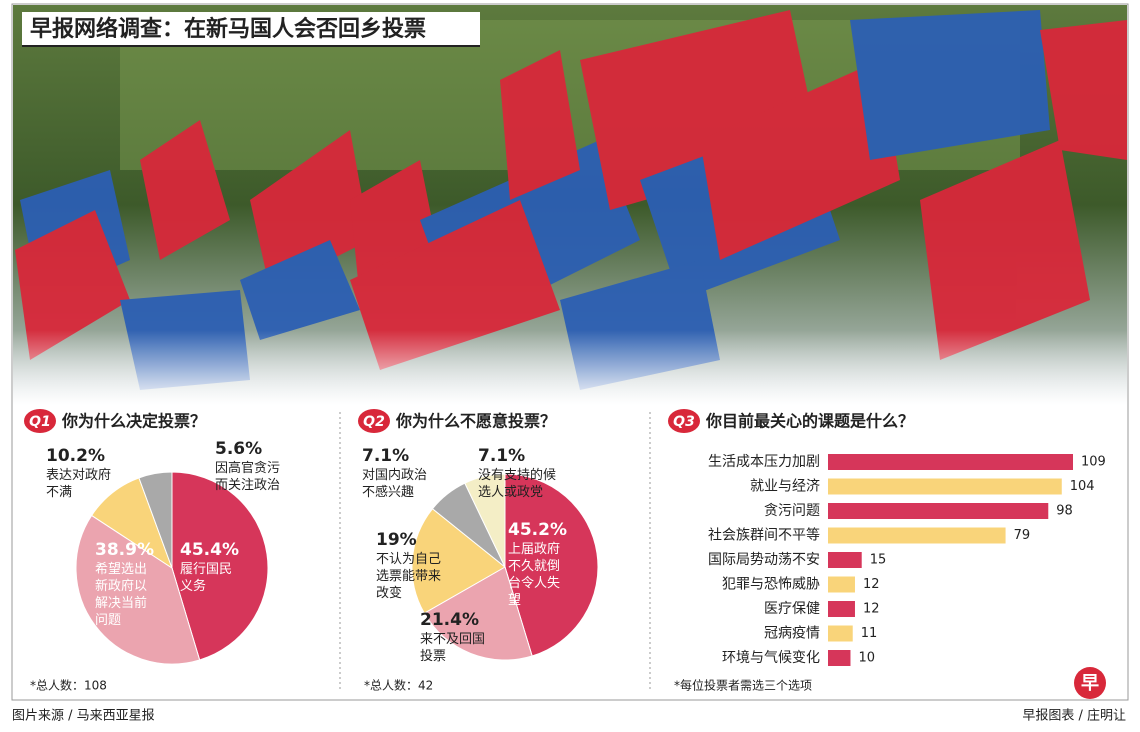 The height and width of the screenshot is (732, 1140). What do you see at coordinates (121, 594) in the screenshot?
I see `slice-label: 希望选出新政府以解决当前问题` at bounding box center [121, 594].